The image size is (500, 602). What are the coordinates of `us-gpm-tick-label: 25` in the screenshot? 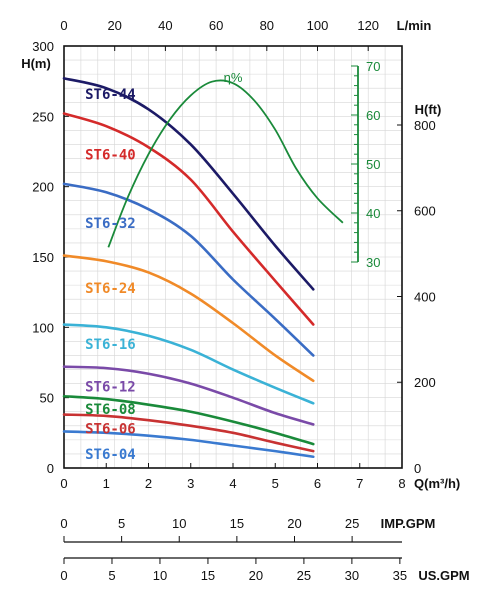 It's located at (304, 575).